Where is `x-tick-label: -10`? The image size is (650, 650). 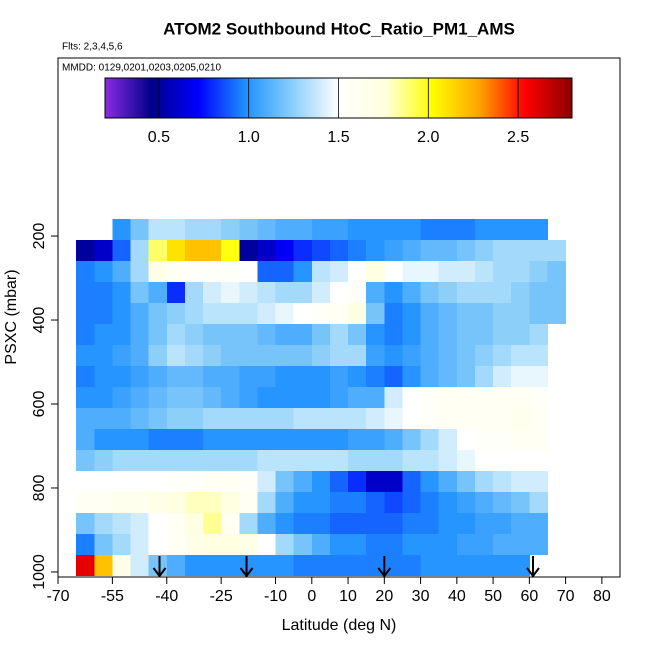 x-tick-label: -10 is located at coordinates (275, 596).